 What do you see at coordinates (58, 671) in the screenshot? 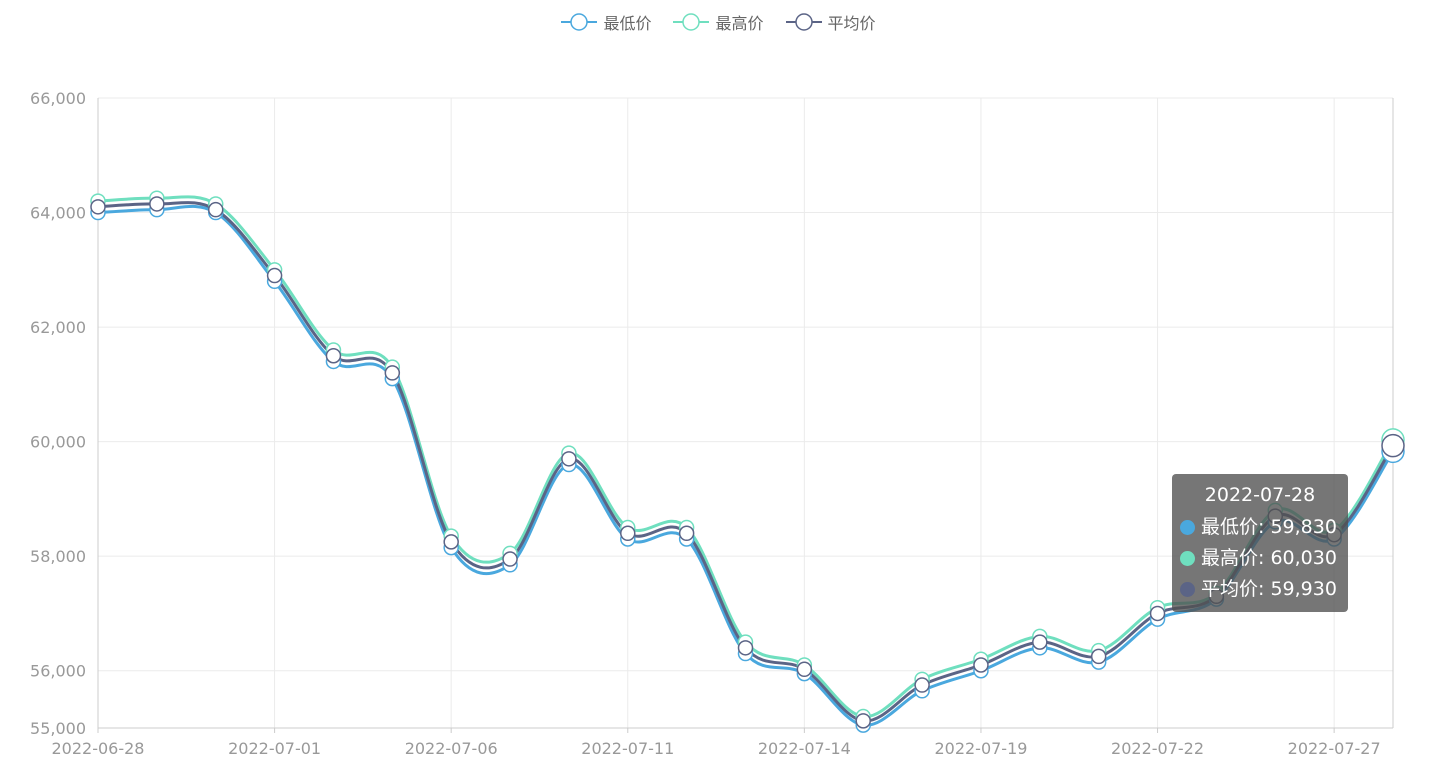
I see `y-tick-label: 56,000` at bounding box center [58, 671].